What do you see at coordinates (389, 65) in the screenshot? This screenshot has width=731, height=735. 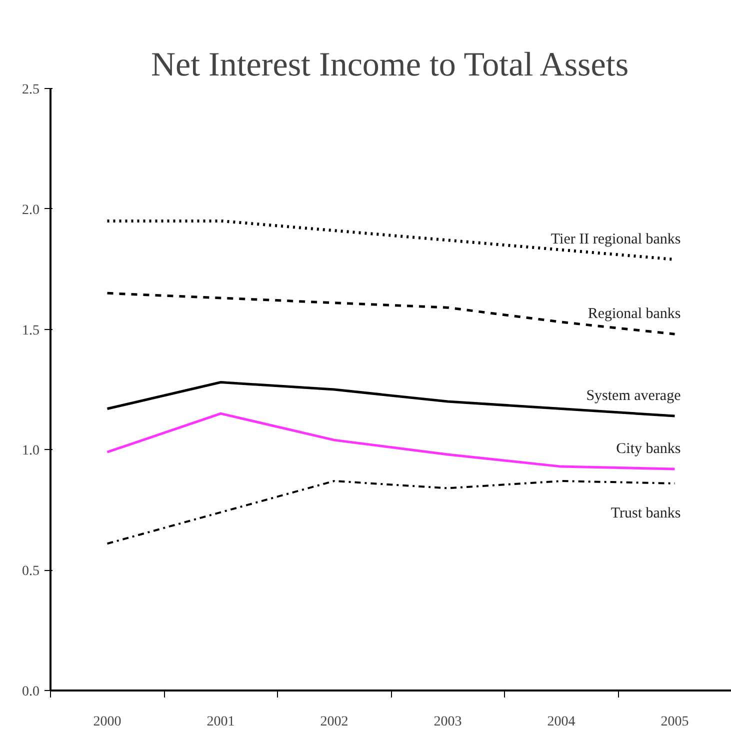 I see `chart-title: Net Interest Income to Total Assets` at bounding box center [389, 65].